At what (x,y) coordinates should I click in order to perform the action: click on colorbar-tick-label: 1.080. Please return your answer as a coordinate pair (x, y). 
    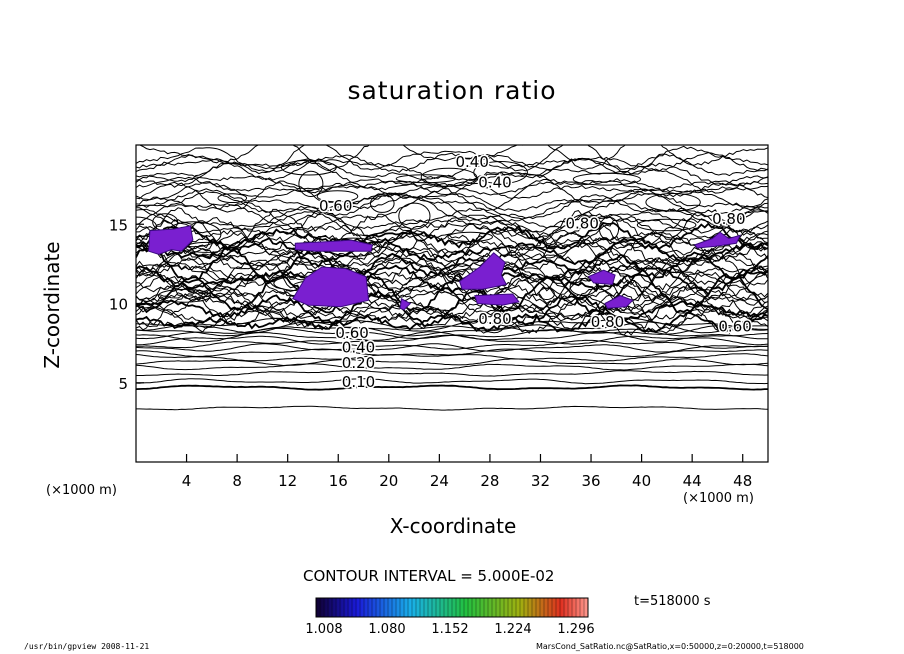
    Looking at the image, I should click on (387, 629).